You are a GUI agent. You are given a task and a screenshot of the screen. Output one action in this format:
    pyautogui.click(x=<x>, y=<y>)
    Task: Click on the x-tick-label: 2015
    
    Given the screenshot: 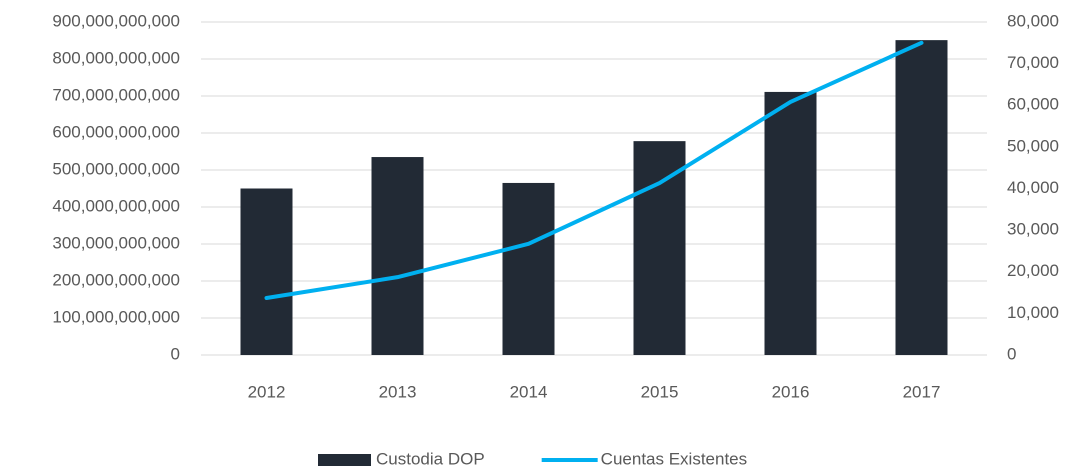 What is the action you would take?
    pyautogui.click(x=660, y=391)
    